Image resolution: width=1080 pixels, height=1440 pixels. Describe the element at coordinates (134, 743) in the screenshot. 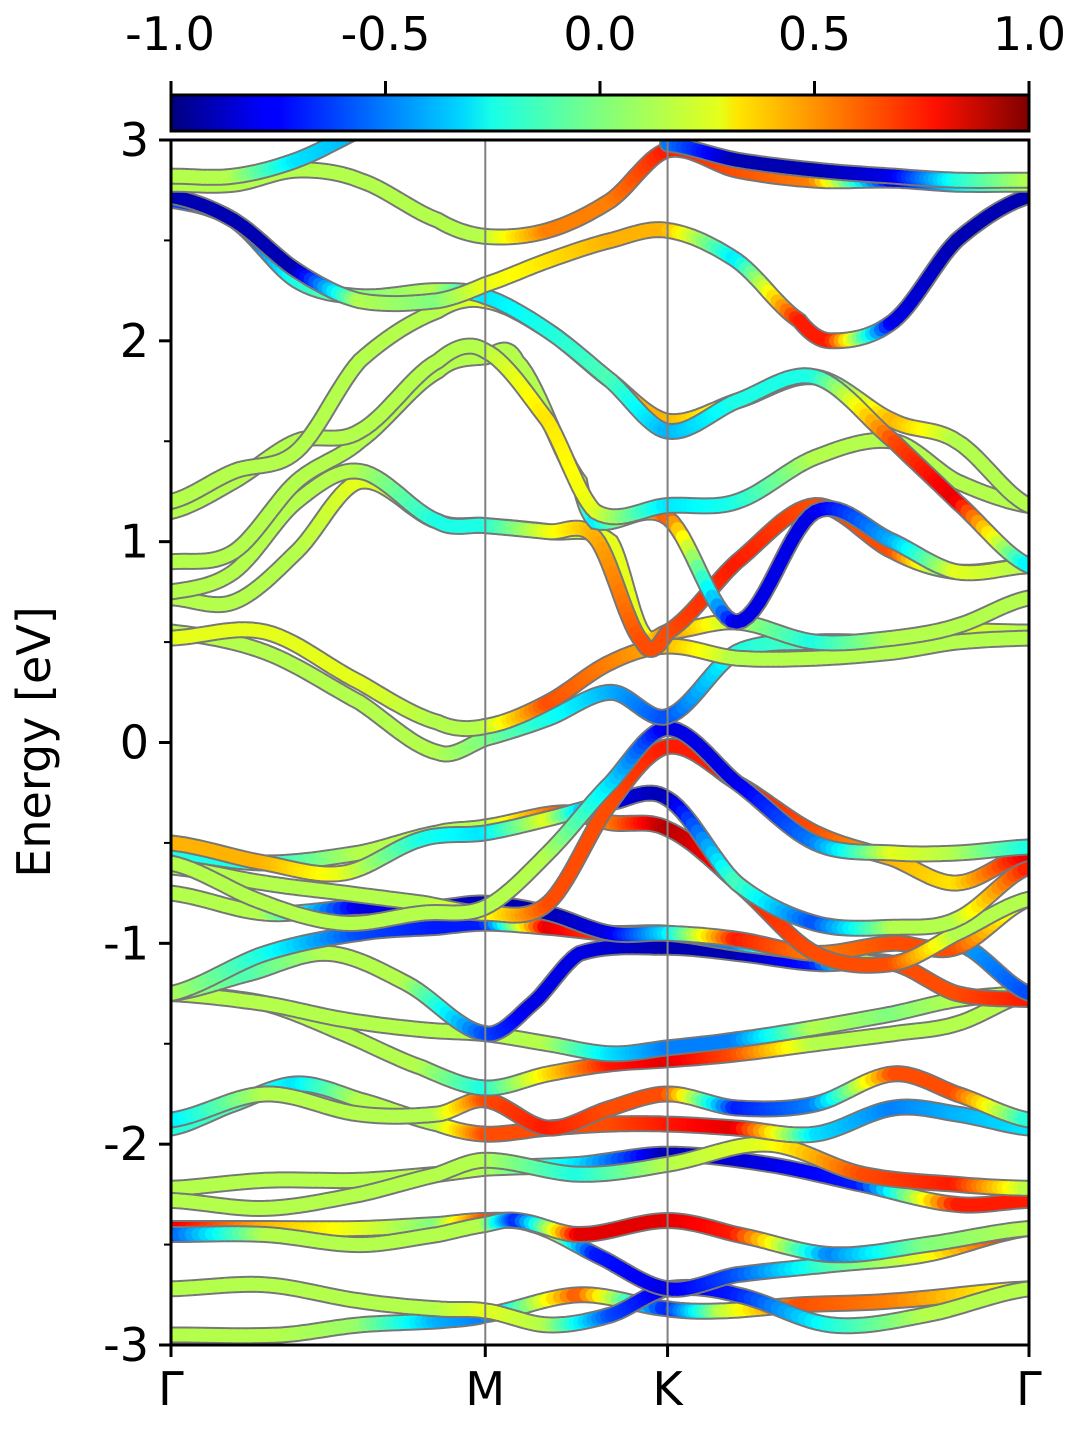

I see `y-tick-label: 0` at that location.